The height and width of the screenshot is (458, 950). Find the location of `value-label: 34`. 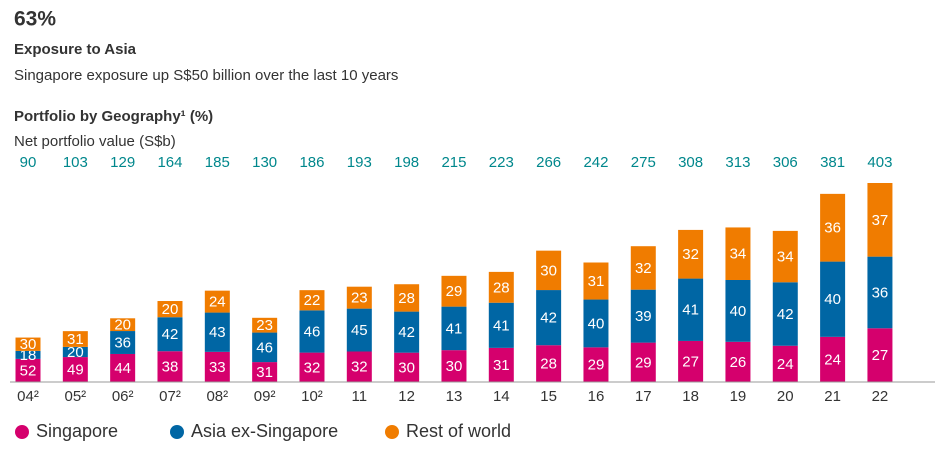

value-label: 34 is located at coordinates (785, 257).